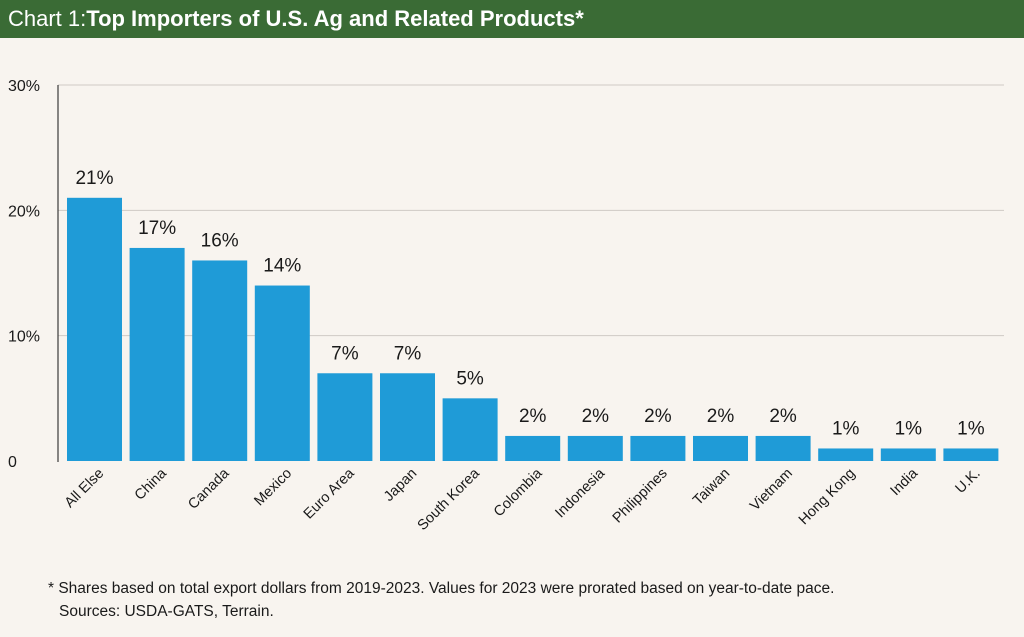  I want to click on x-tick-label: Mexico, so click(273, 488).